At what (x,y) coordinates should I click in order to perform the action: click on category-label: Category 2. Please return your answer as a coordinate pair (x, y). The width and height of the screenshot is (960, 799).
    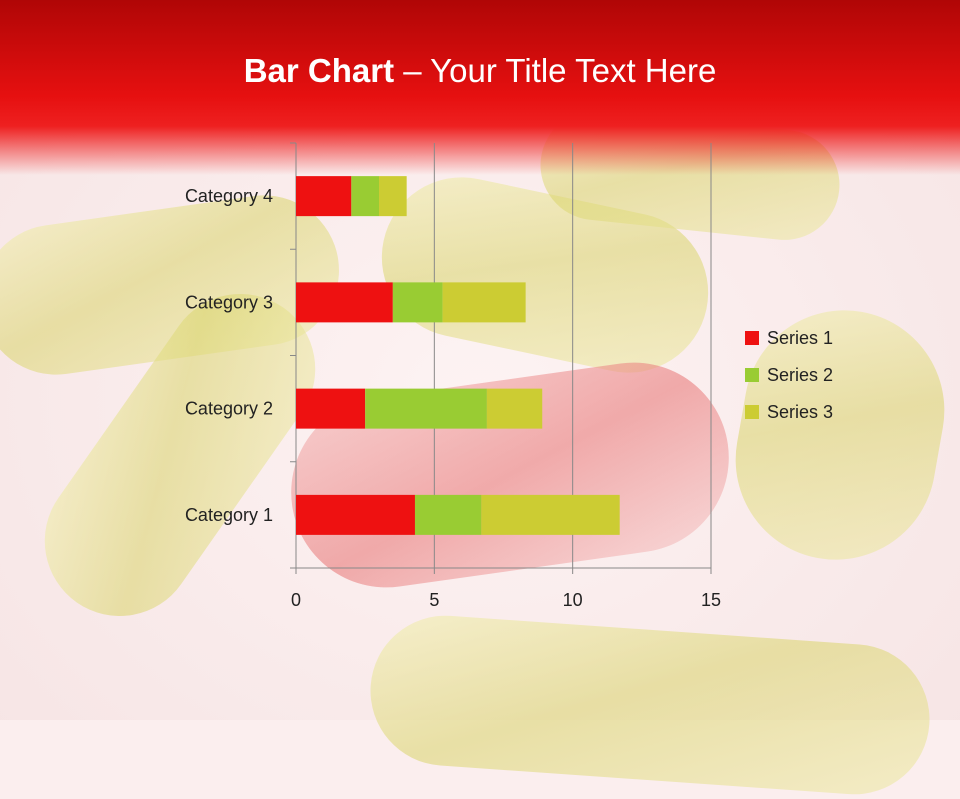
    Looking at the image, I should click on (229, 409).